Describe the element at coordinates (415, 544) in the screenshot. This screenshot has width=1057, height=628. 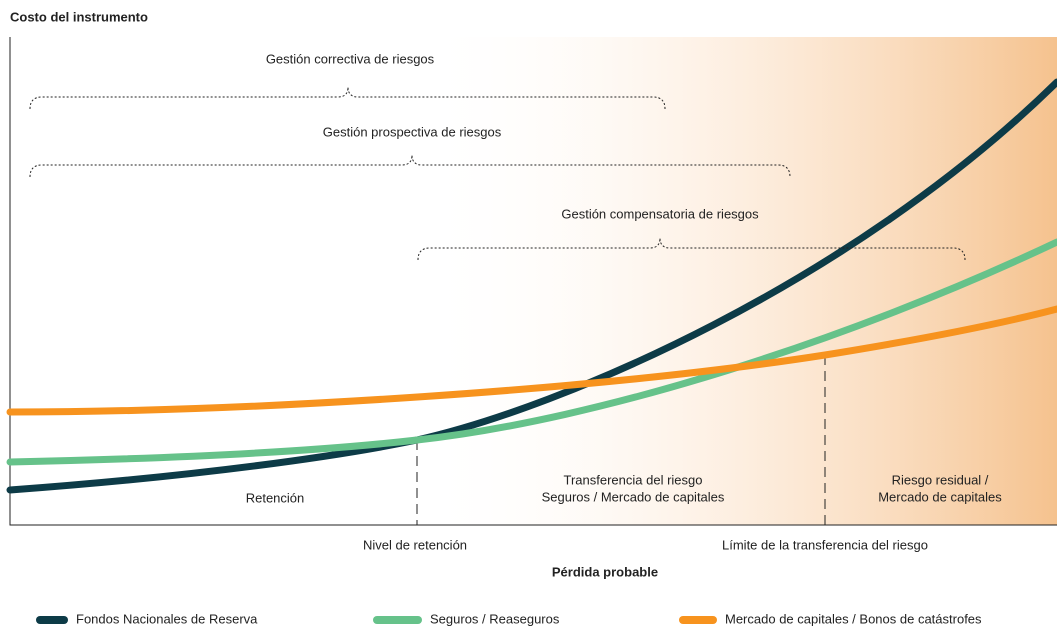
I see `threshold-label: Nivel de retención` at that location.